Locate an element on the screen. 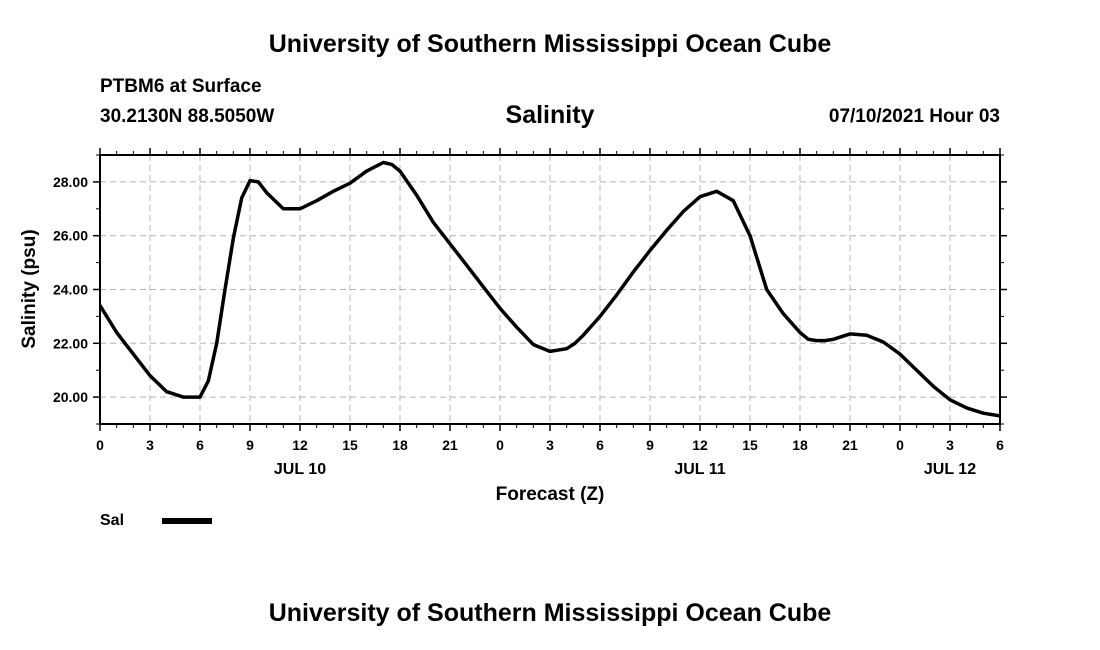 The image size is (1100, 650). date-label: JUL 11 is located at coordinates (699, 469).